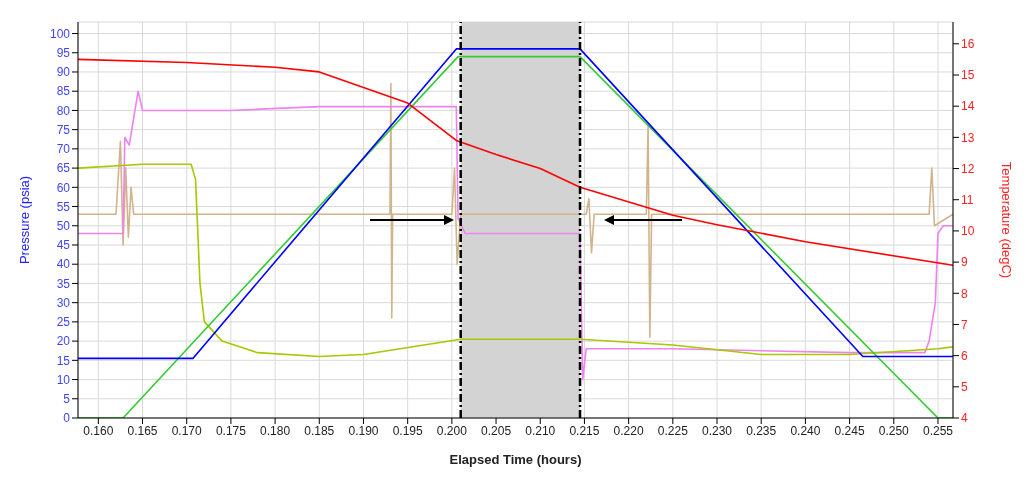 Image resolution: width=1031 pixels, height=483 pixels. I want to click on x-tick-label: 0.235, so click(761, 430).